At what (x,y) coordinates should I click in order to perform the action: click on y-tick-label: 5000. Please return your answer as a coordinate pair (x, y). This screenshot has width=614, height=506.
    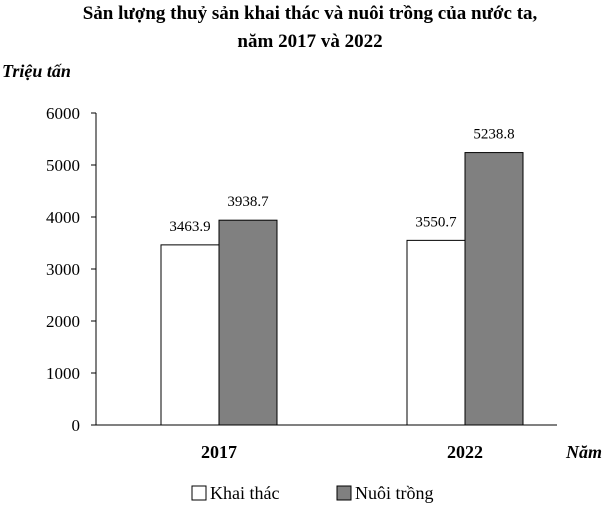
    Looking at the image, I should click on (63, 165).